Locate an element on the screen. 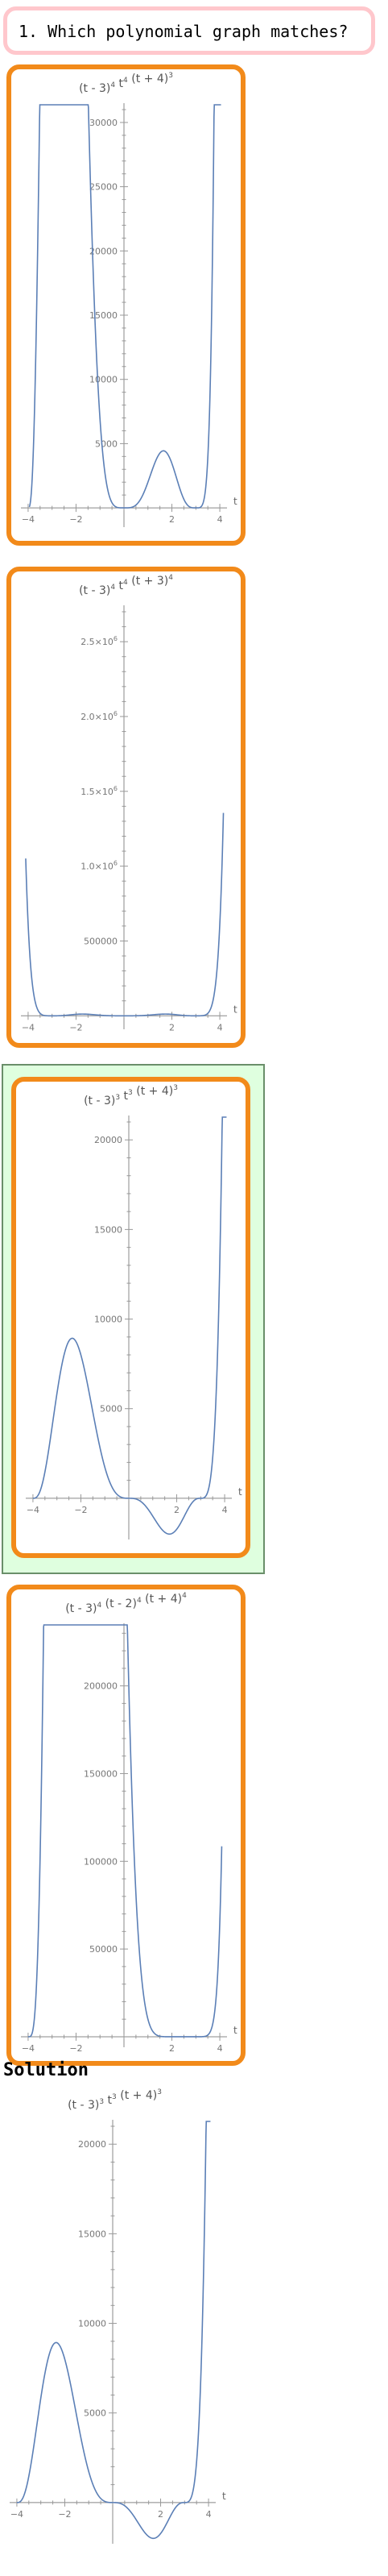 The image size is (388, 2576). y-tick-label: 150000 is located at coordinates (101, 1773).